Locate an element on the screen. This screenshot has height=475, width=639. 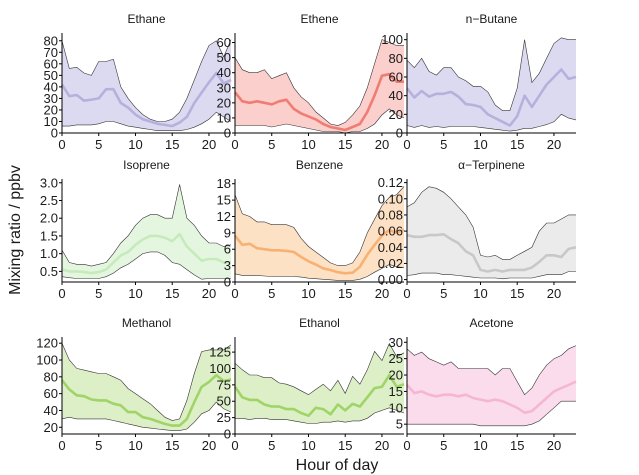
y-tick-label: 3 is located at coordinates (227, 265).